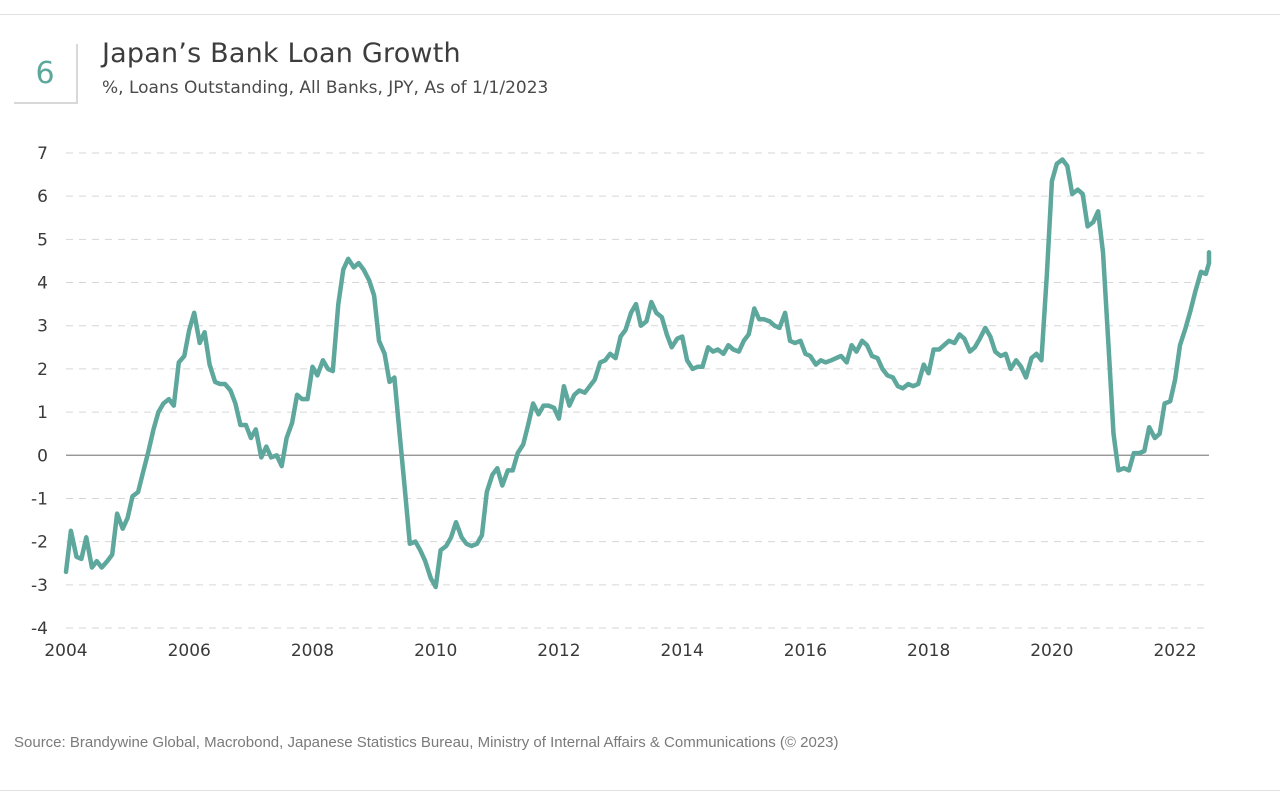  Describe the element at coordinates (39, 543) in the screenshot. I see `y-tick-label: -2` at that location.